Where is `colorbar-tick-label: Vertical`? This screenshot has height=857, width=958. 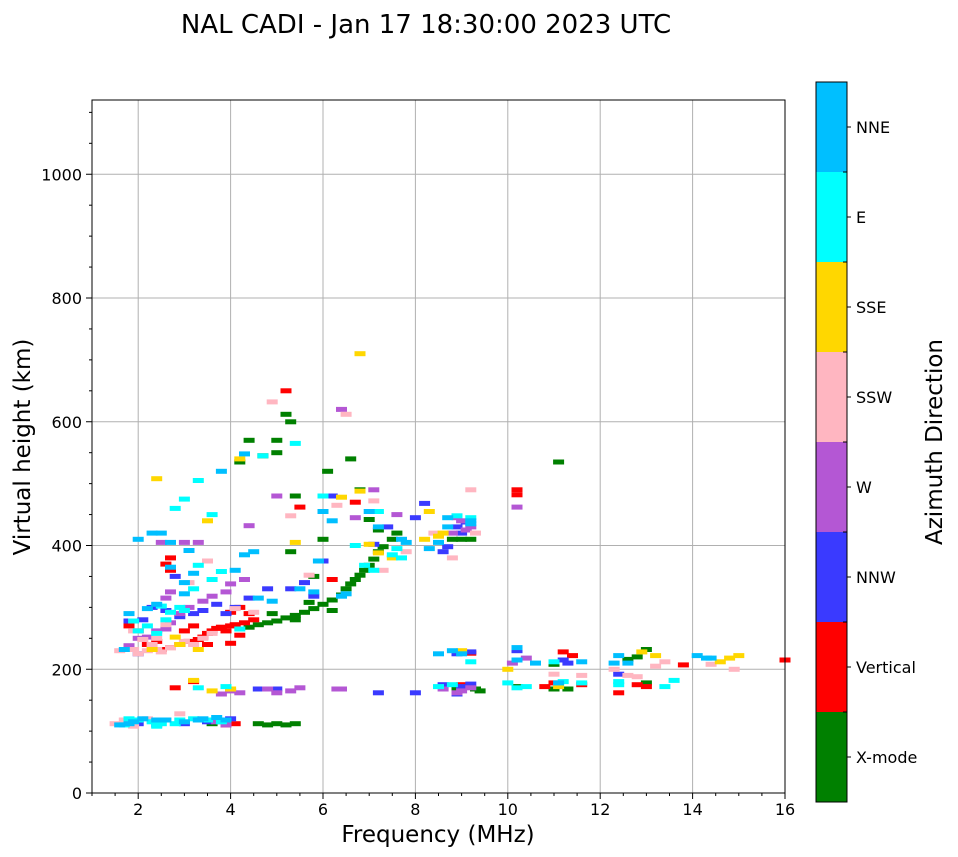
colorbar-tick-label: Vertical is located at coordinates (886, 667).